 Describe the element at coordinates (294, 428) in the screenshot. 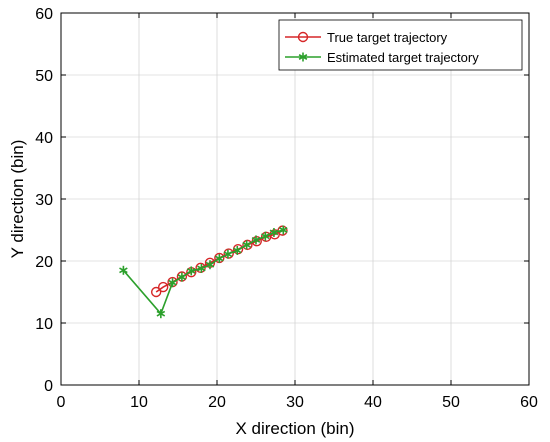

I see `x-axis-label: X direction (bin)` at that location.